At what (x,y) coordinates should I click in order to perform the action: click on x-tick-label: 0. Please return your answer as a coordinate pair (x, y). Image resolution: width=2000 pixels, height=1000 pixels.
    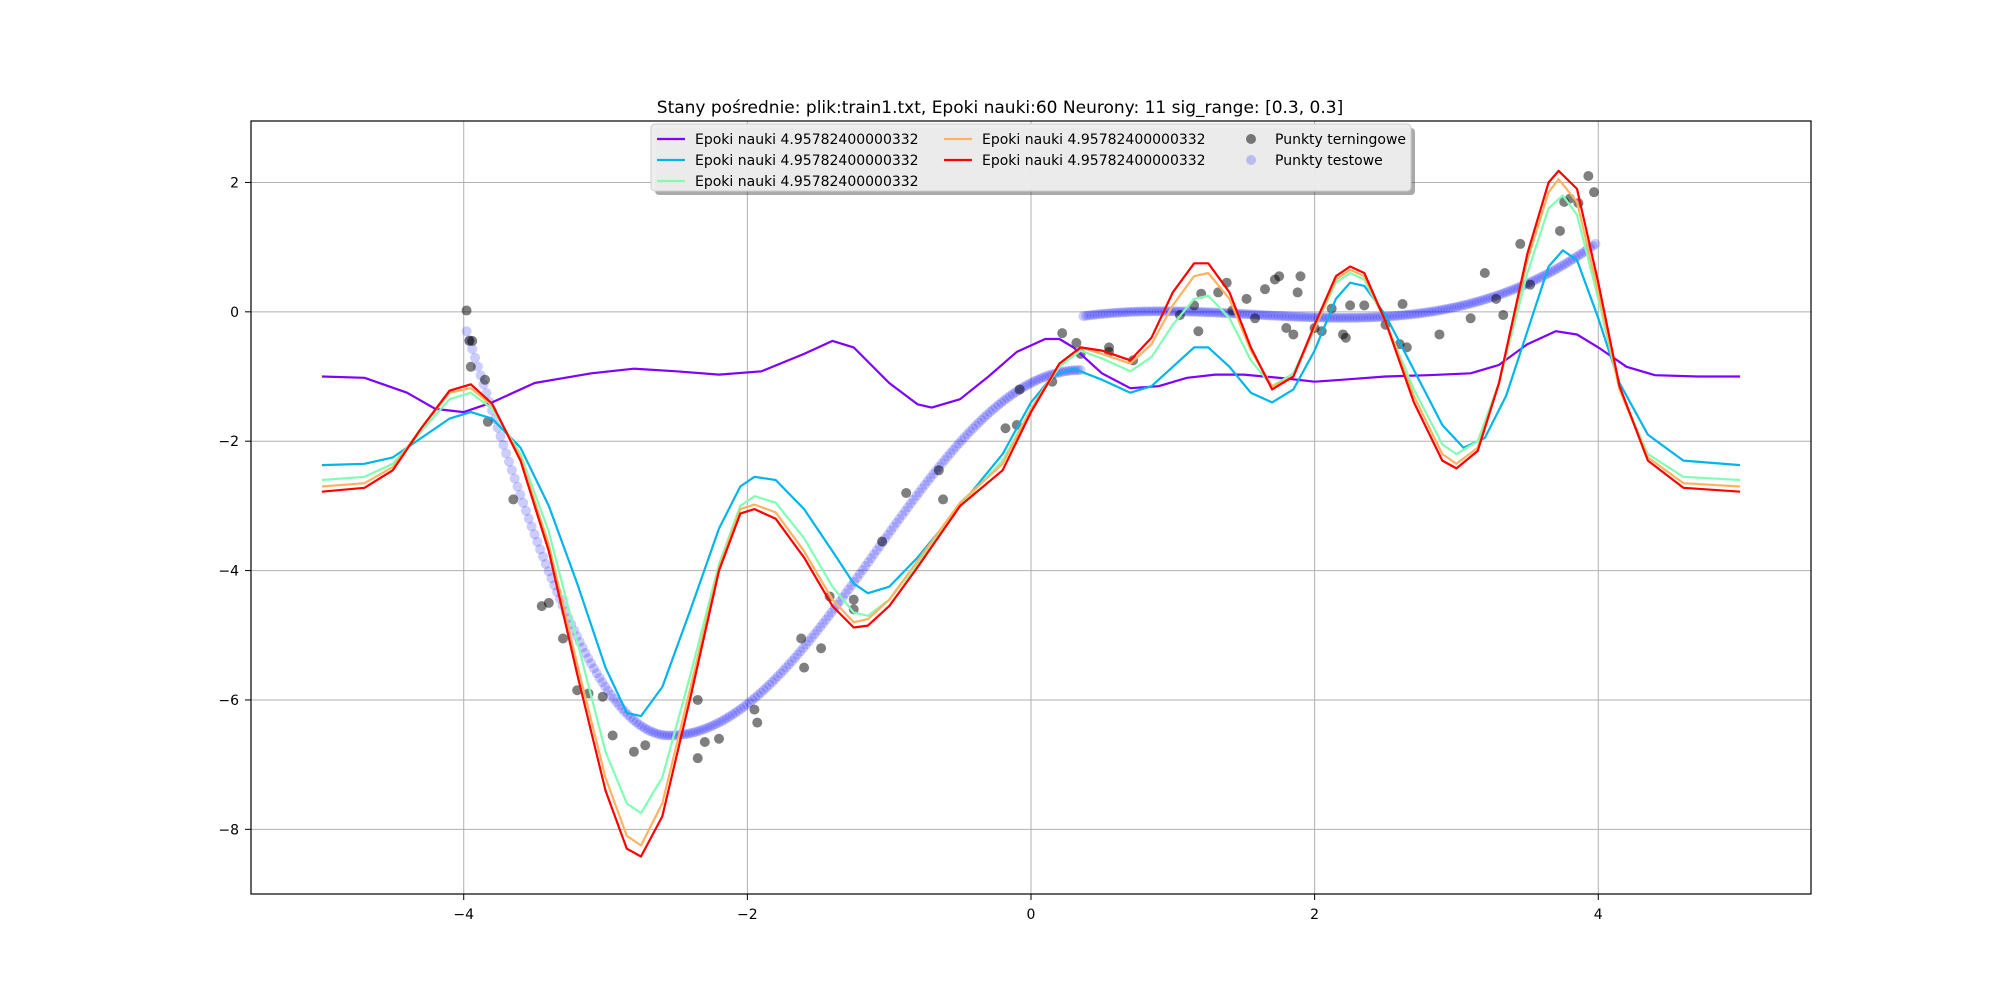
    Looking at the image, I should click on (1031, 915).